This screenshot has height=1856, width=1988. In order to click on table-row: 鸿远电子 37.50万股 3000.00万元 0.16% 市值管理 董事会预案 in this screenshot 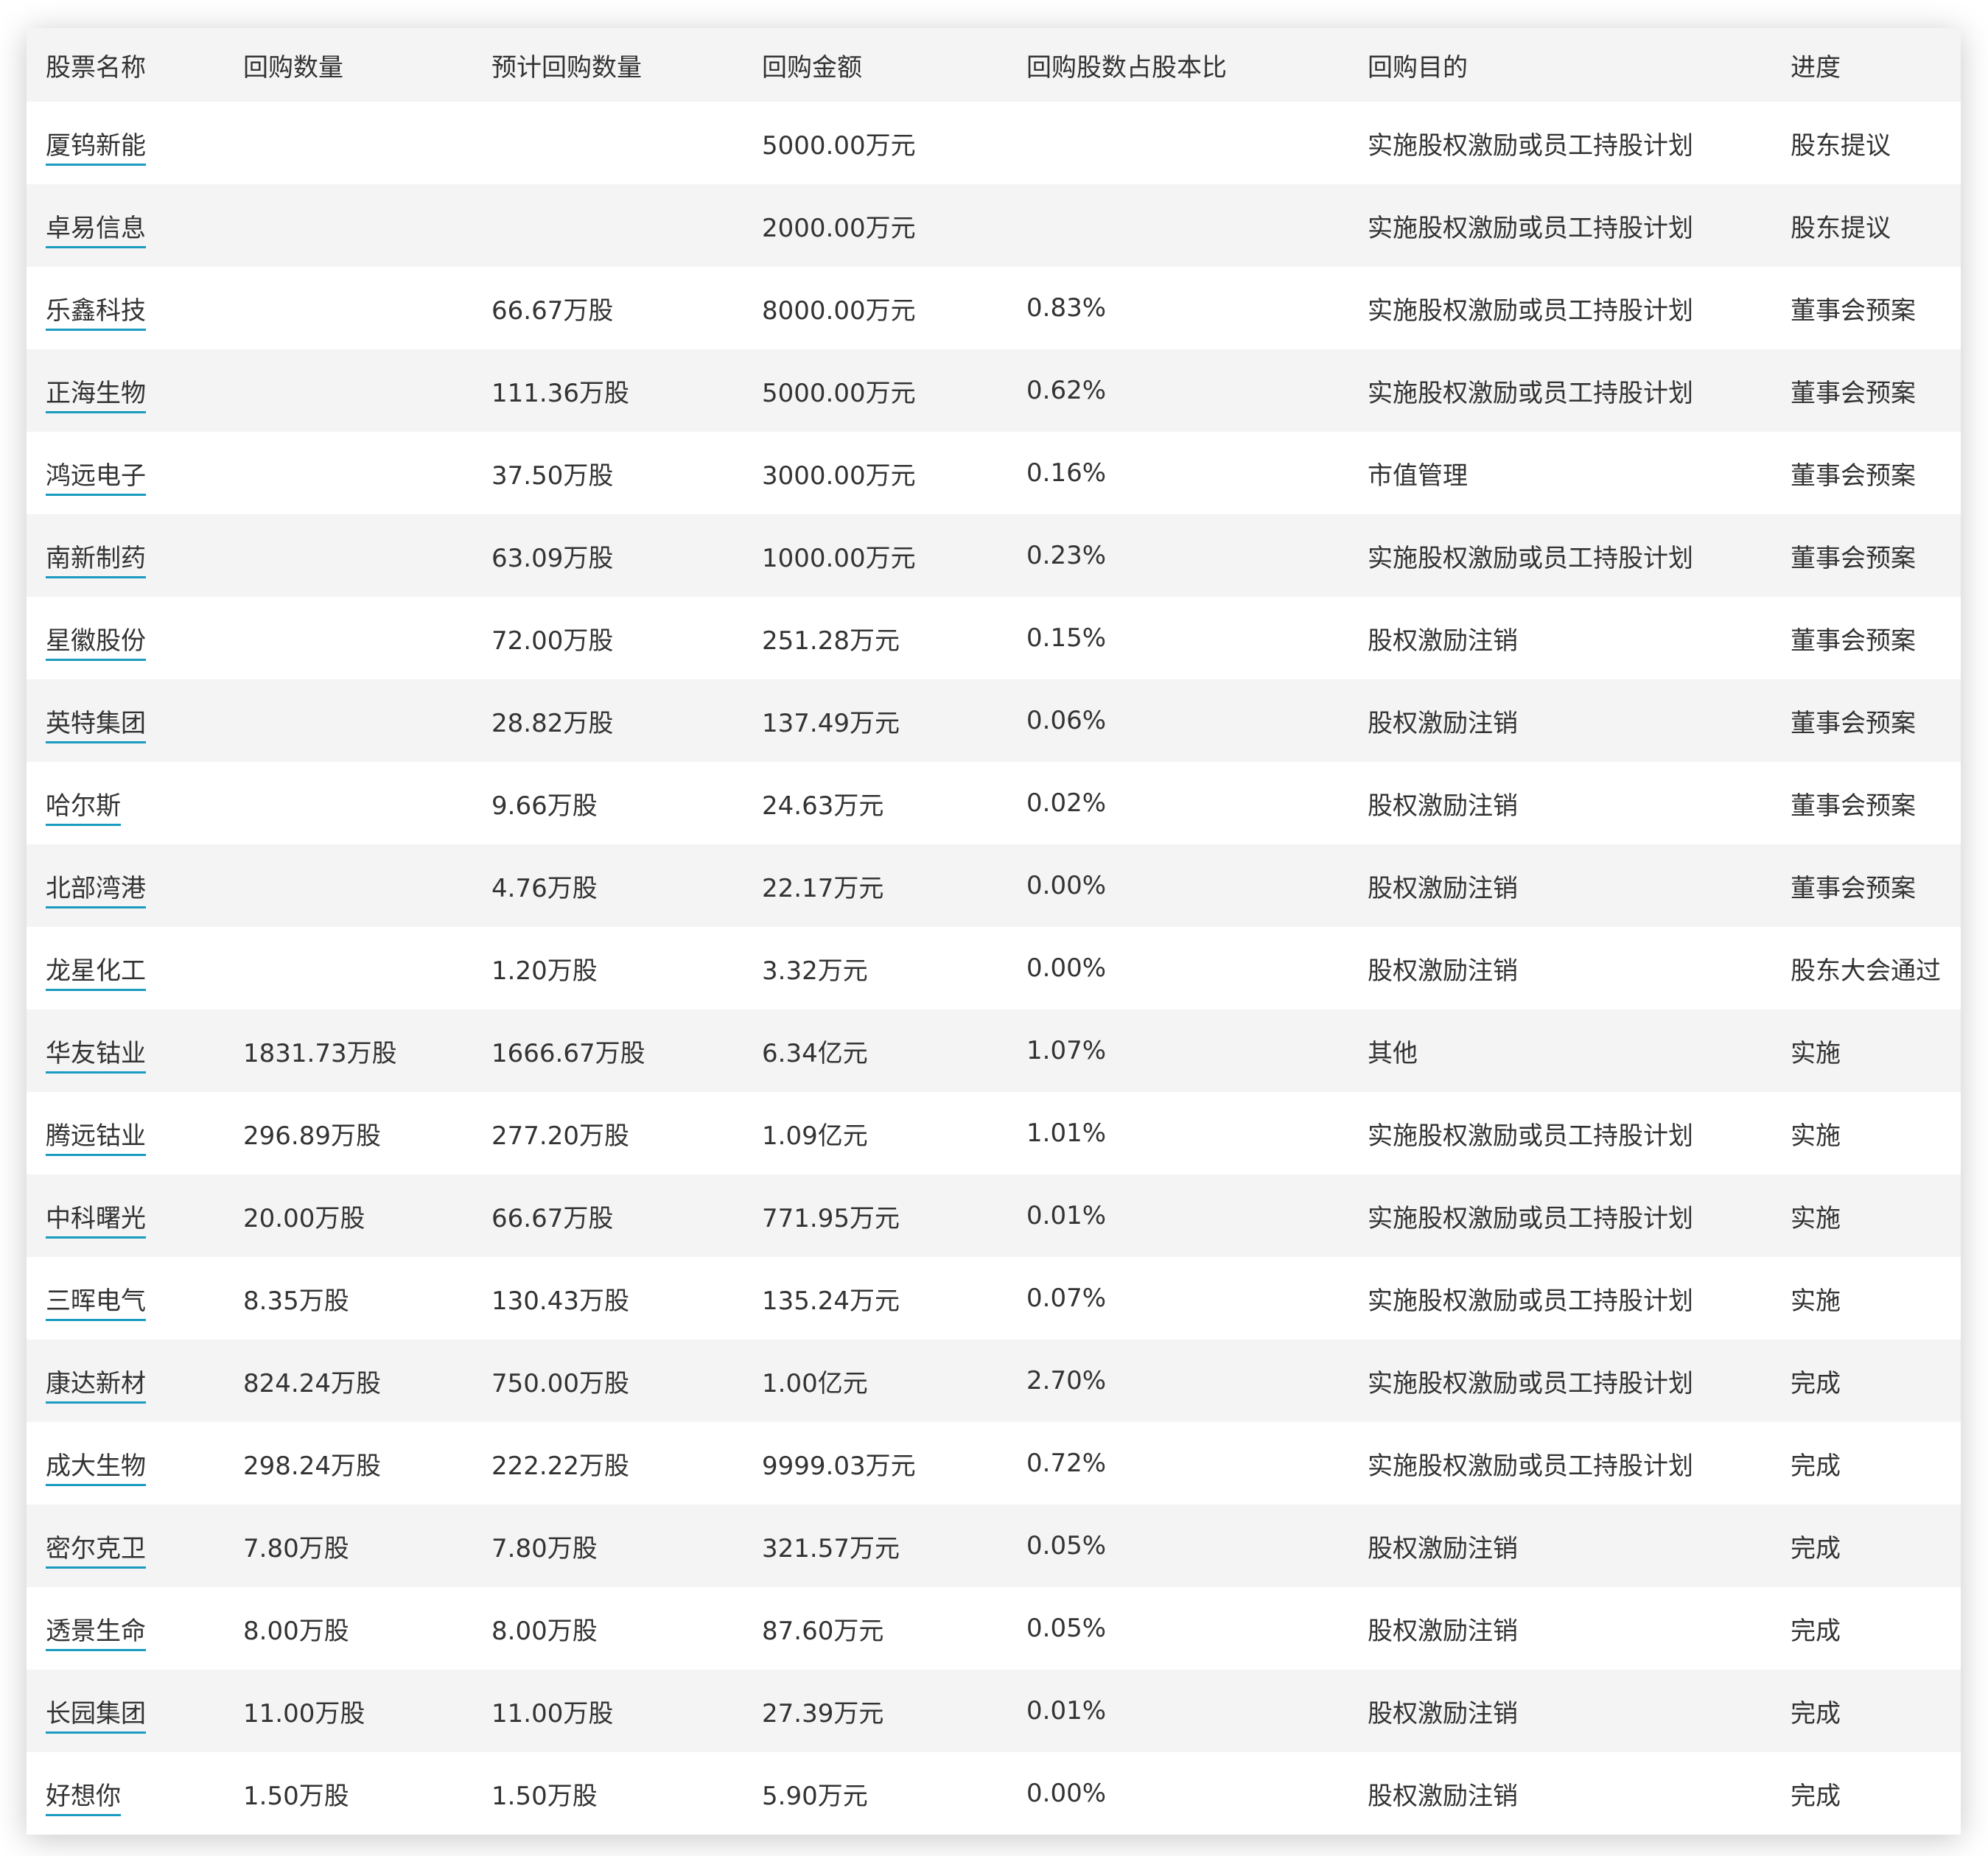, I will do `click(994, 473)`.